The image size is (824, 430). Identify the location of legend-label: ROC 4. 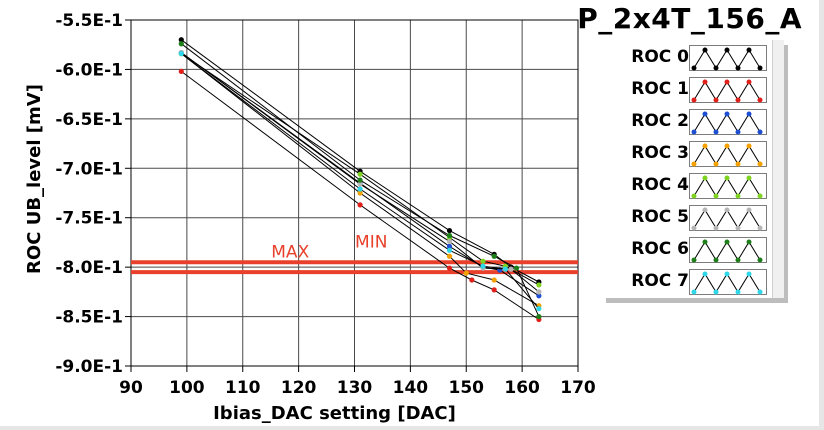
(660, 185).